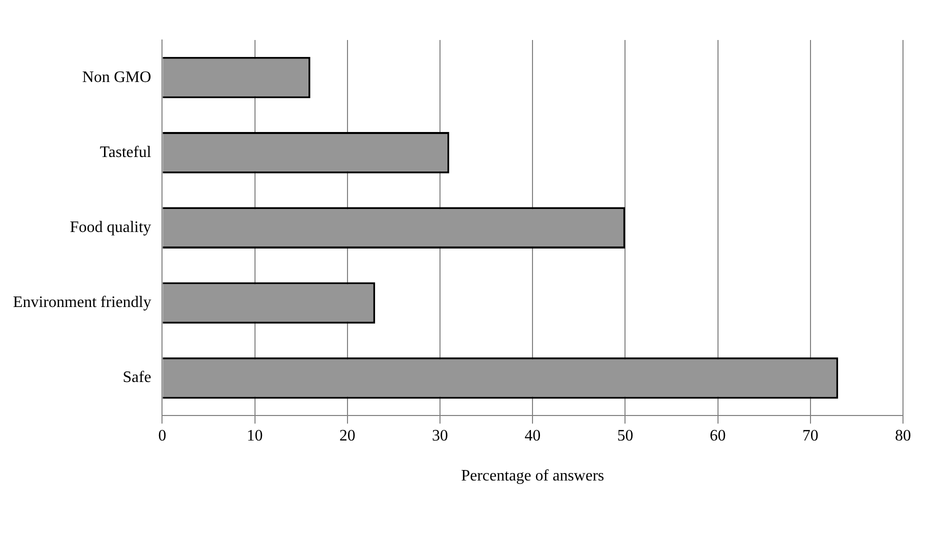 The height and width of the screenshot is (540, 933). I want to click on y-tick-label: Safe, so click(137, 377).